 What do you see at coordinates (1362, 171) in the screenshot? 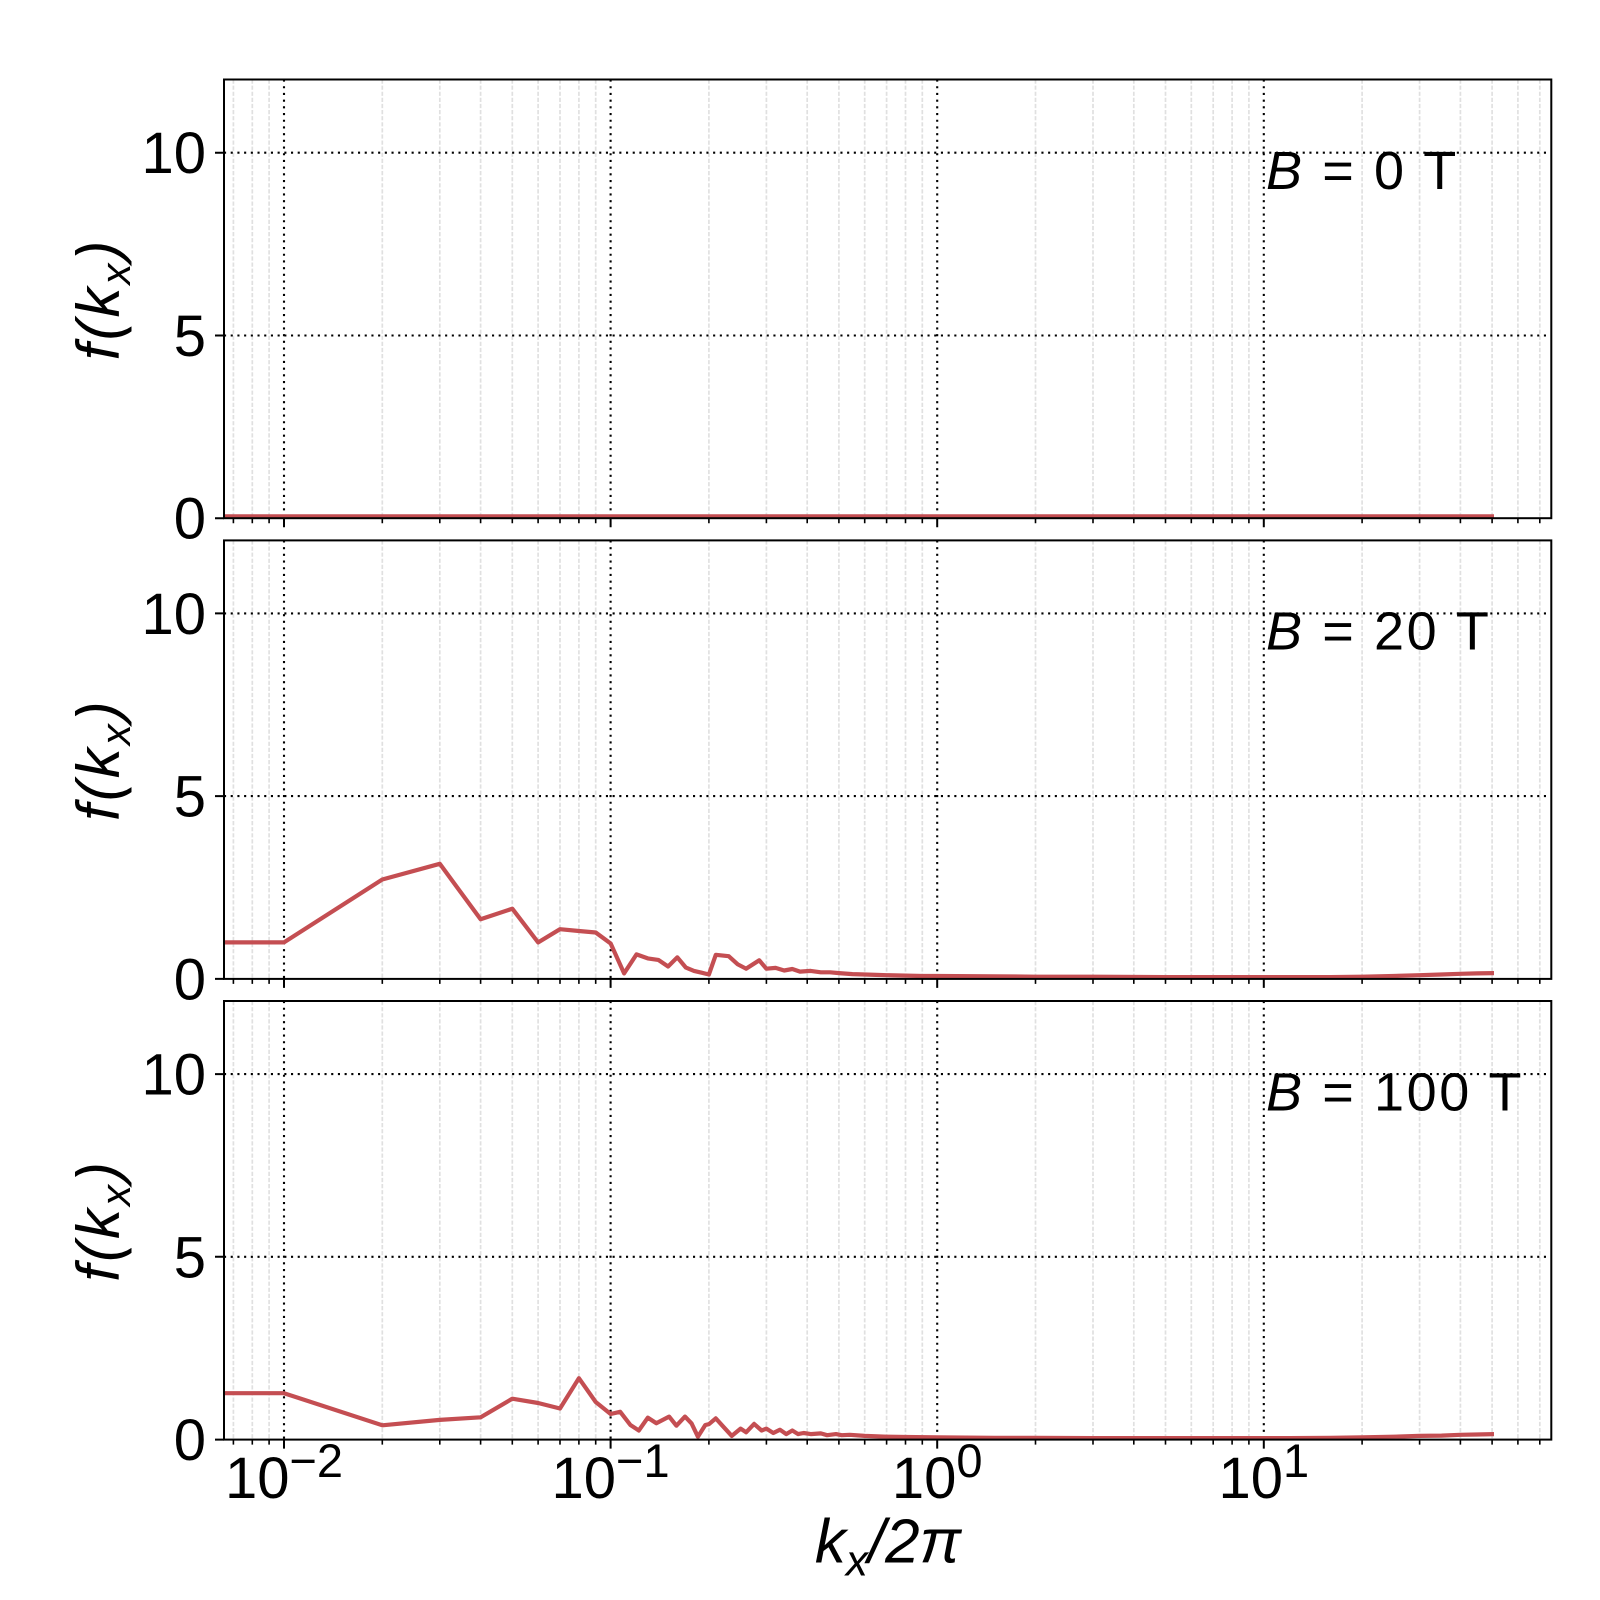
I see `svg-text: B = 0 T` at bounding box center [1362, 171].